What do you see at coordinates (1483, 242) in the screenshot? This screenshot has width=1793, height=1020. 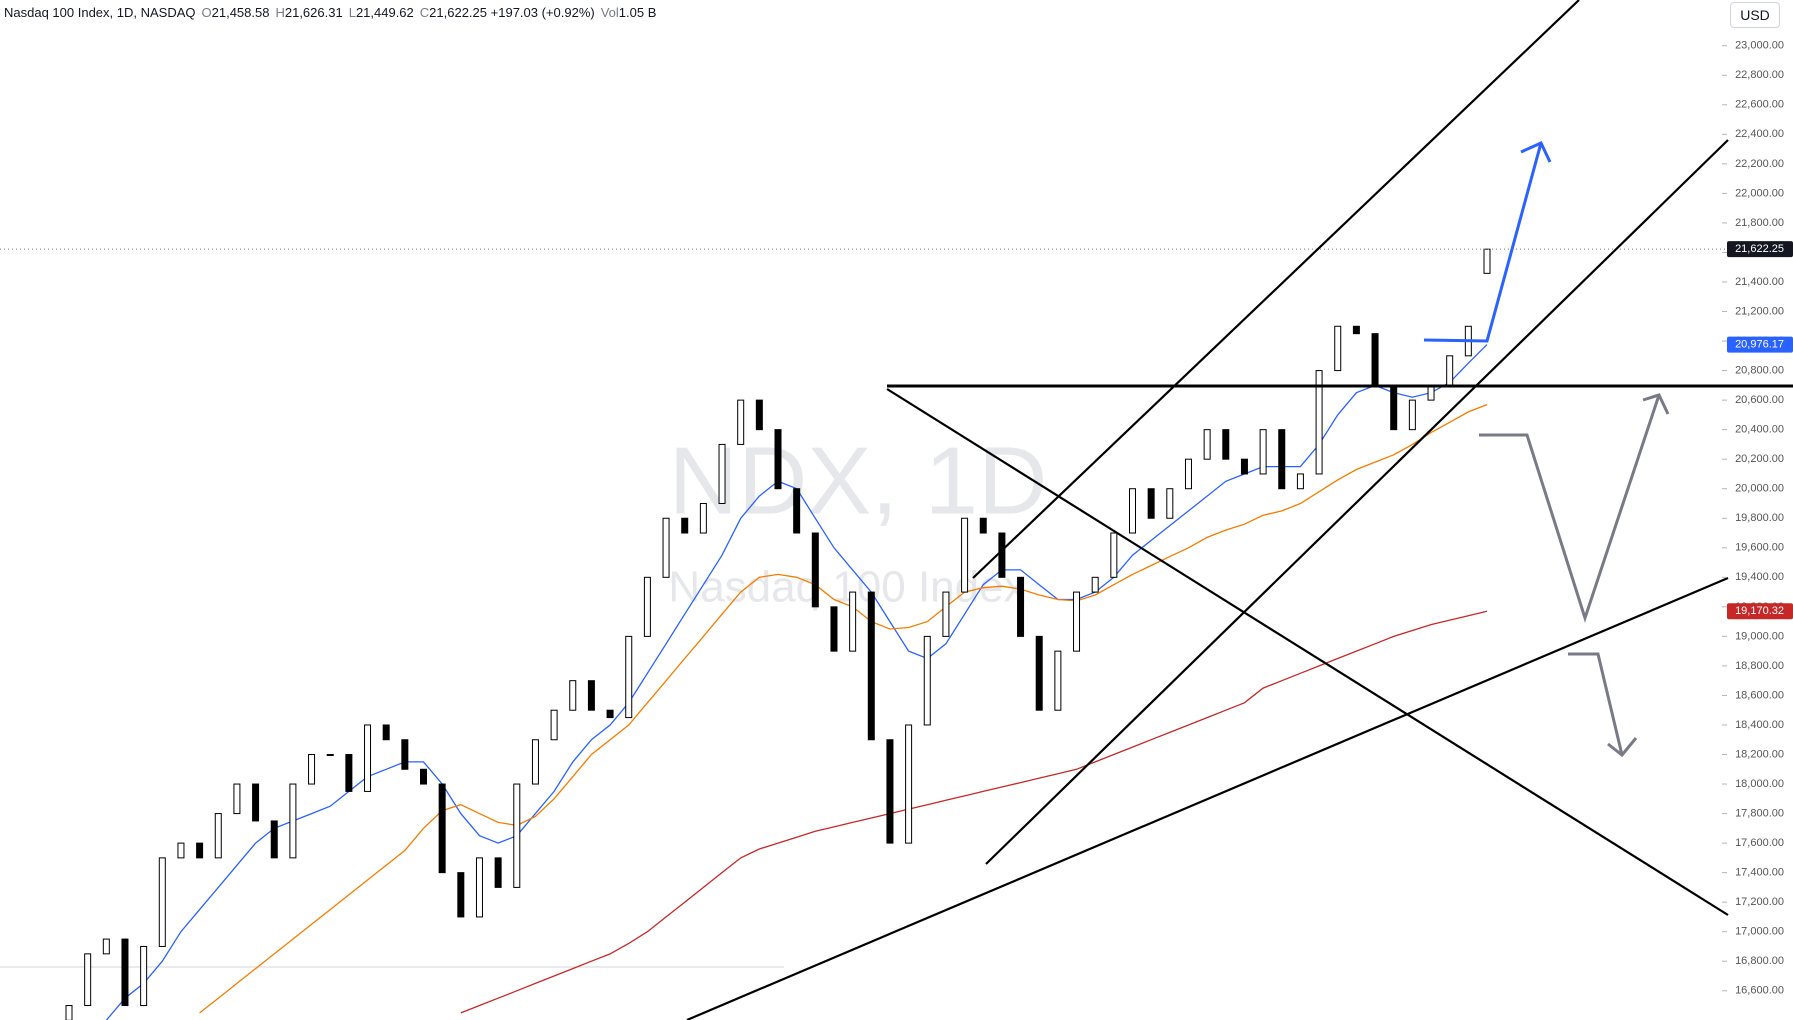 I see `blue-arrow` at bounding box center [1483, 242].